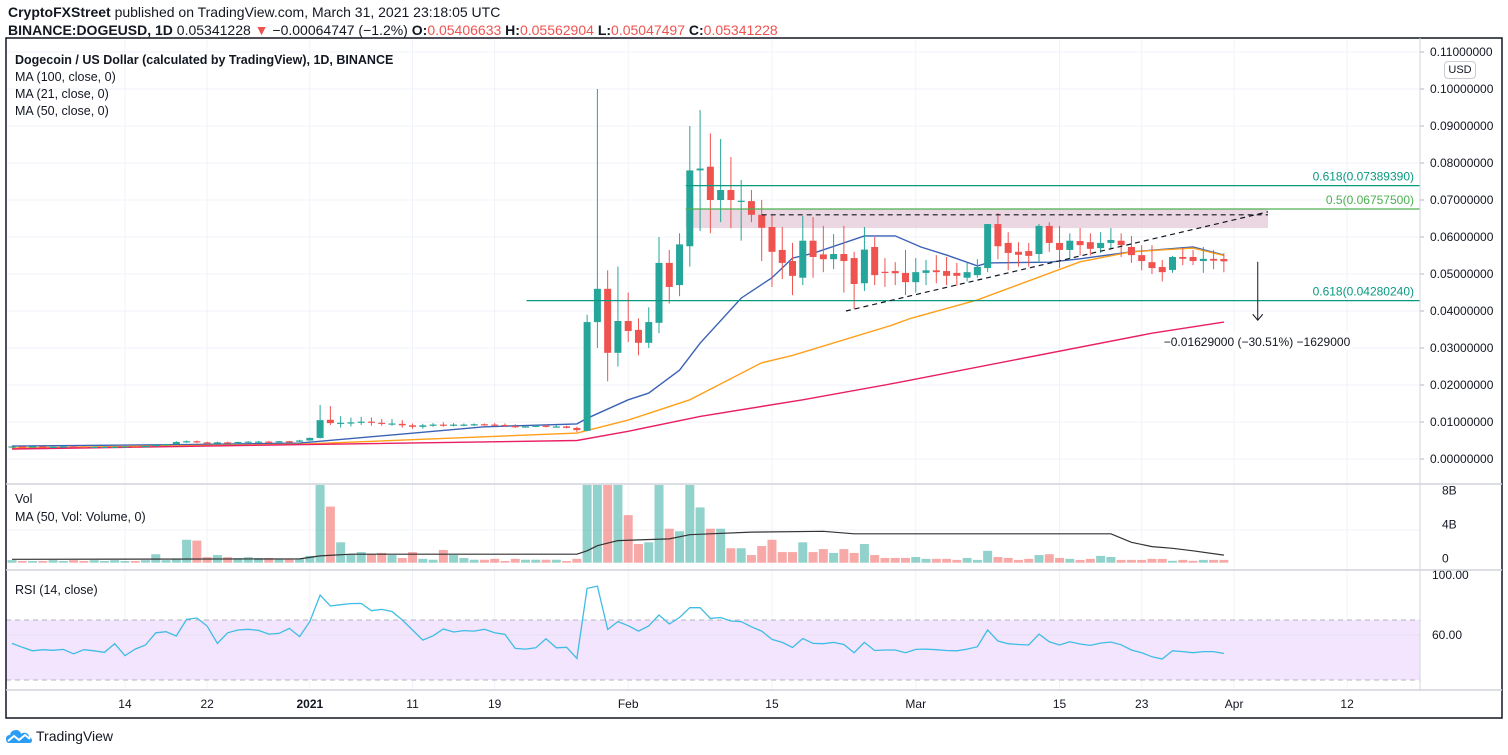 This screenshot has height=755, width=1508. Describe the element at coordinates (1462, 89) in the screenshot. I see `price-tick-label: 0.10000000` at that location.